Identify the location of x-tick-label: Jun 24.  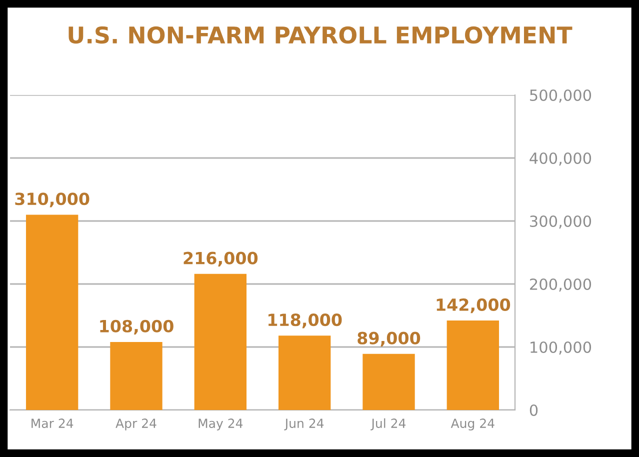
(304, 424).